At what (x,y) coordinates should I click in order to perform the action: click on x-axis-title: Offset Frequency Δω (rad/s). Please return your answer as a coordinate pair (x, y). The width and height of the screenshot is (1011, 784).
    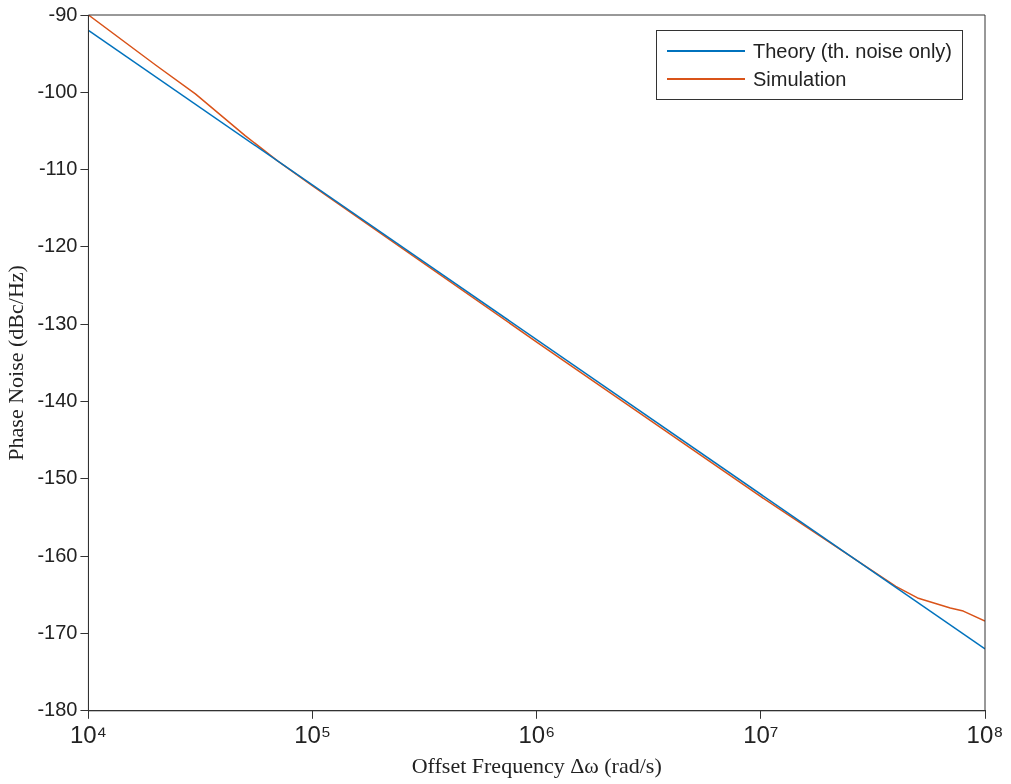
    Looking at the image, I should click on (536, 765).